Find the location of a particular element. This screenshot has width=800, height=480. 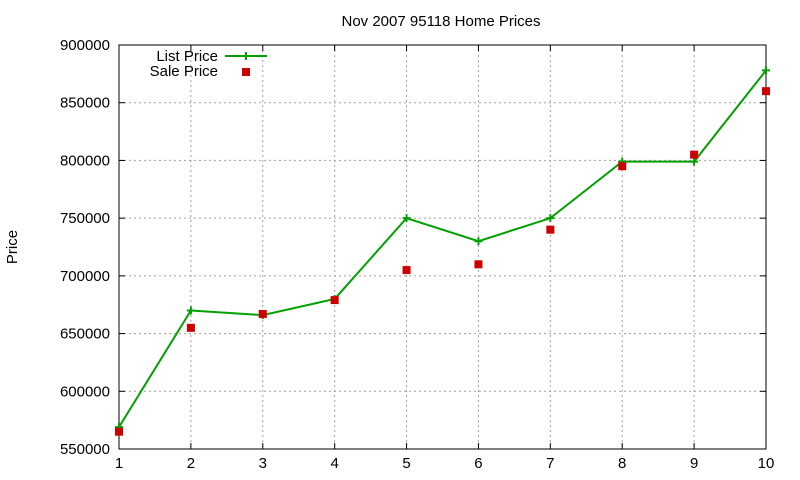

x-tick-label: 1 is located at coordinates (119, 463).